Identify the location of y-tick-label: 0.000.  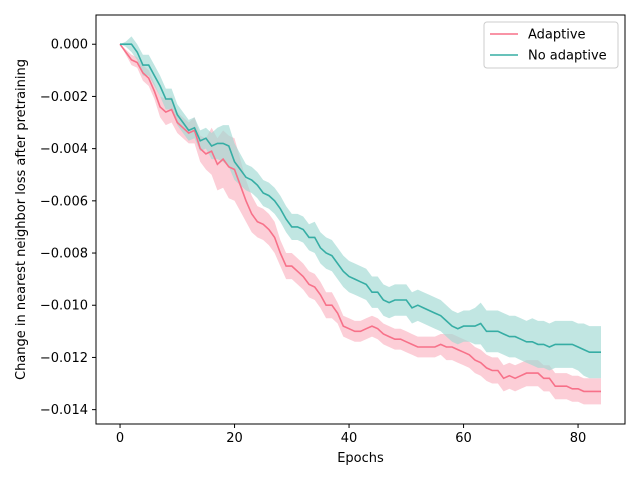
(69, 45).